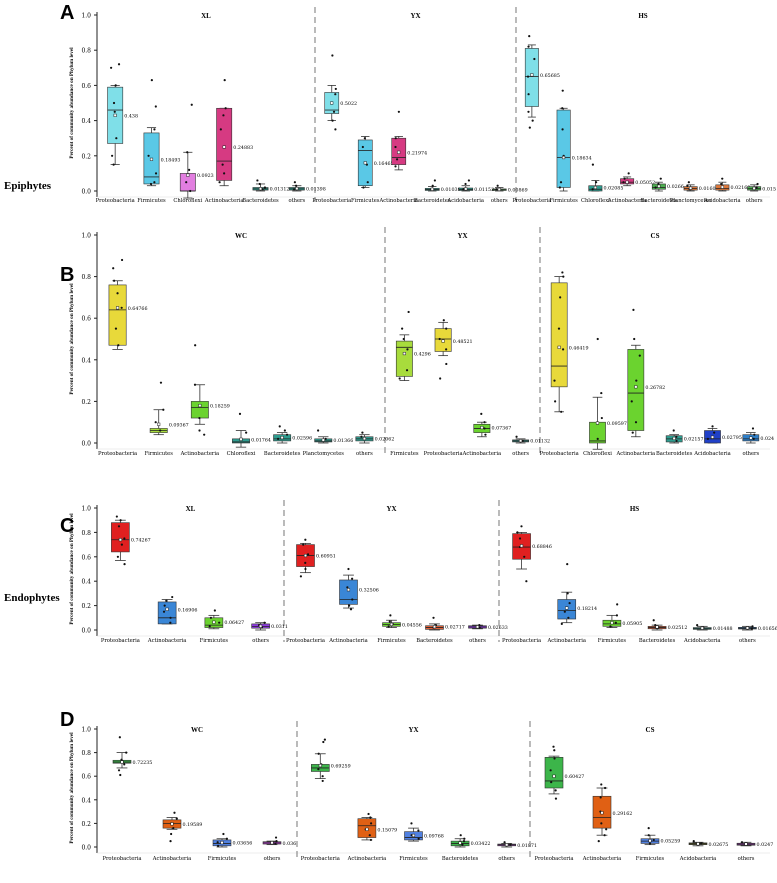  What do you see at coordinates (241, 236) in the screenshot?
I see `pb-group-title-wc: WC` at bounding box center [241, 236].